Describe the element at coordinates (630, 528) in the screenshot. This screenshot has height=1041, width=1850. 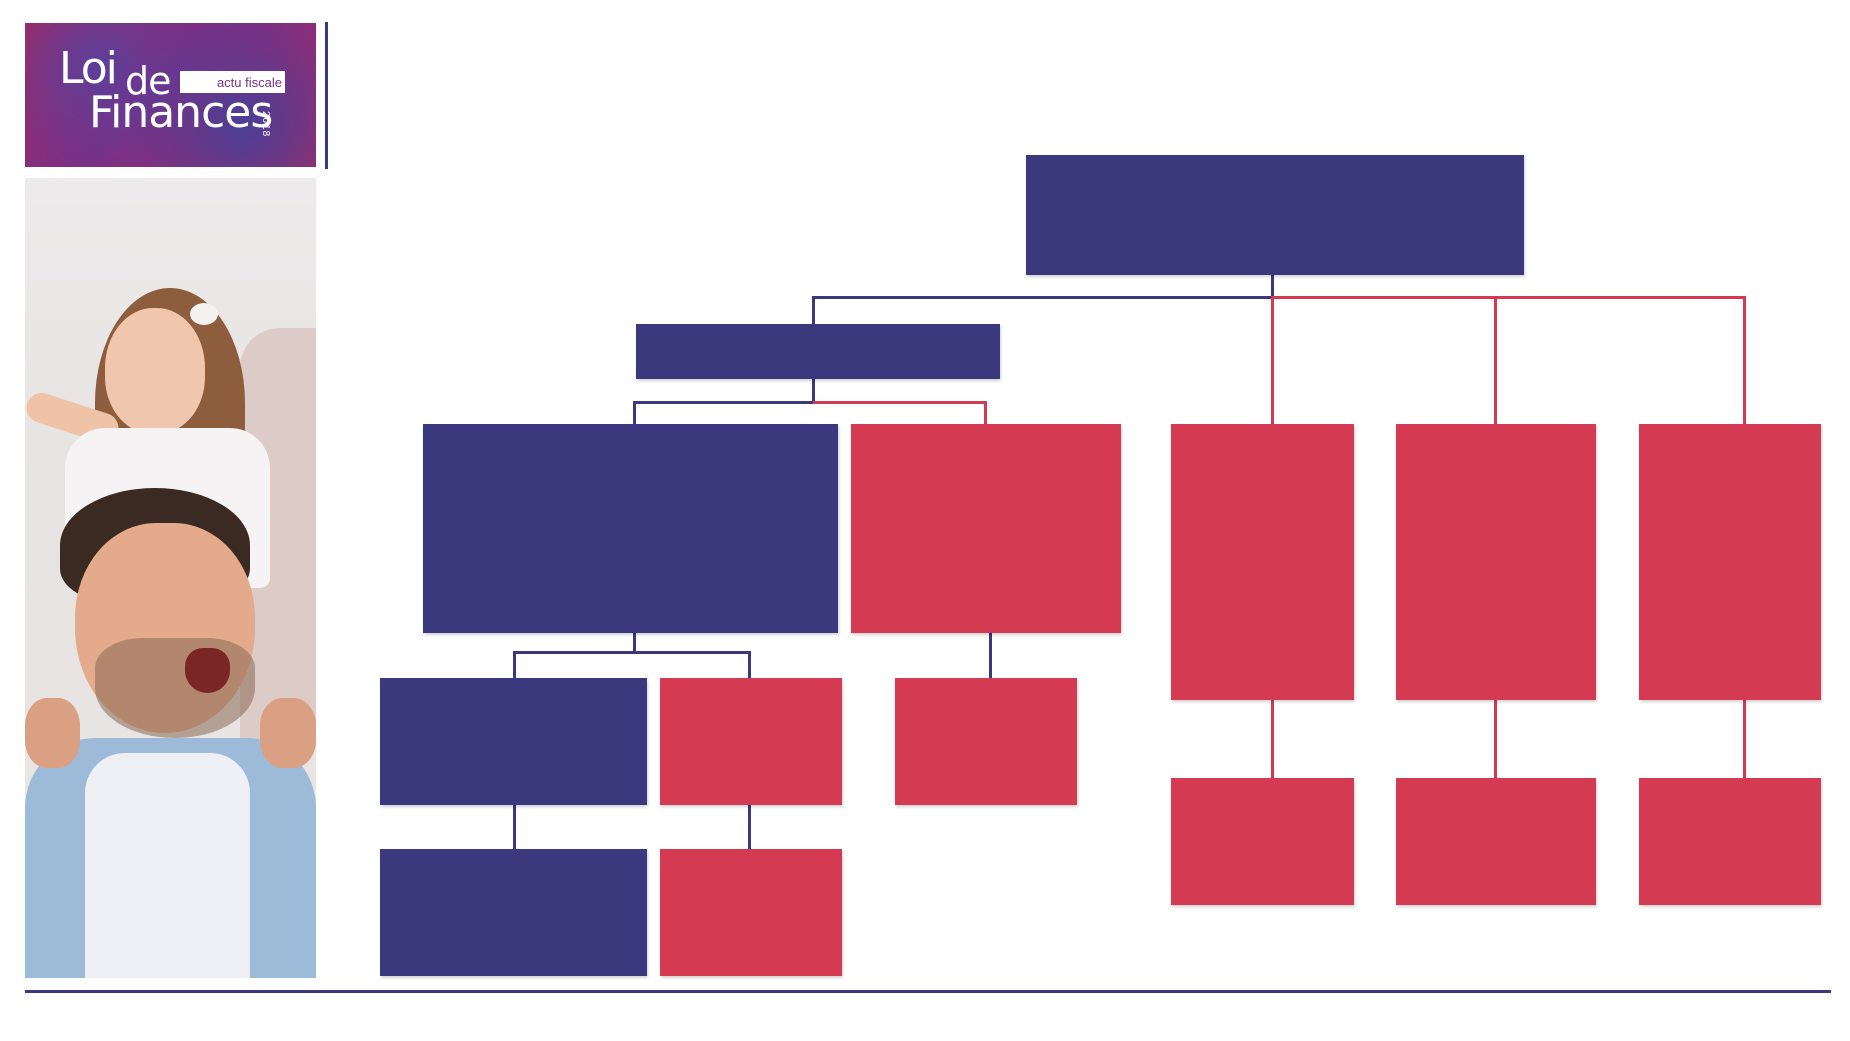
I see `org-node-l2-a` at that location.